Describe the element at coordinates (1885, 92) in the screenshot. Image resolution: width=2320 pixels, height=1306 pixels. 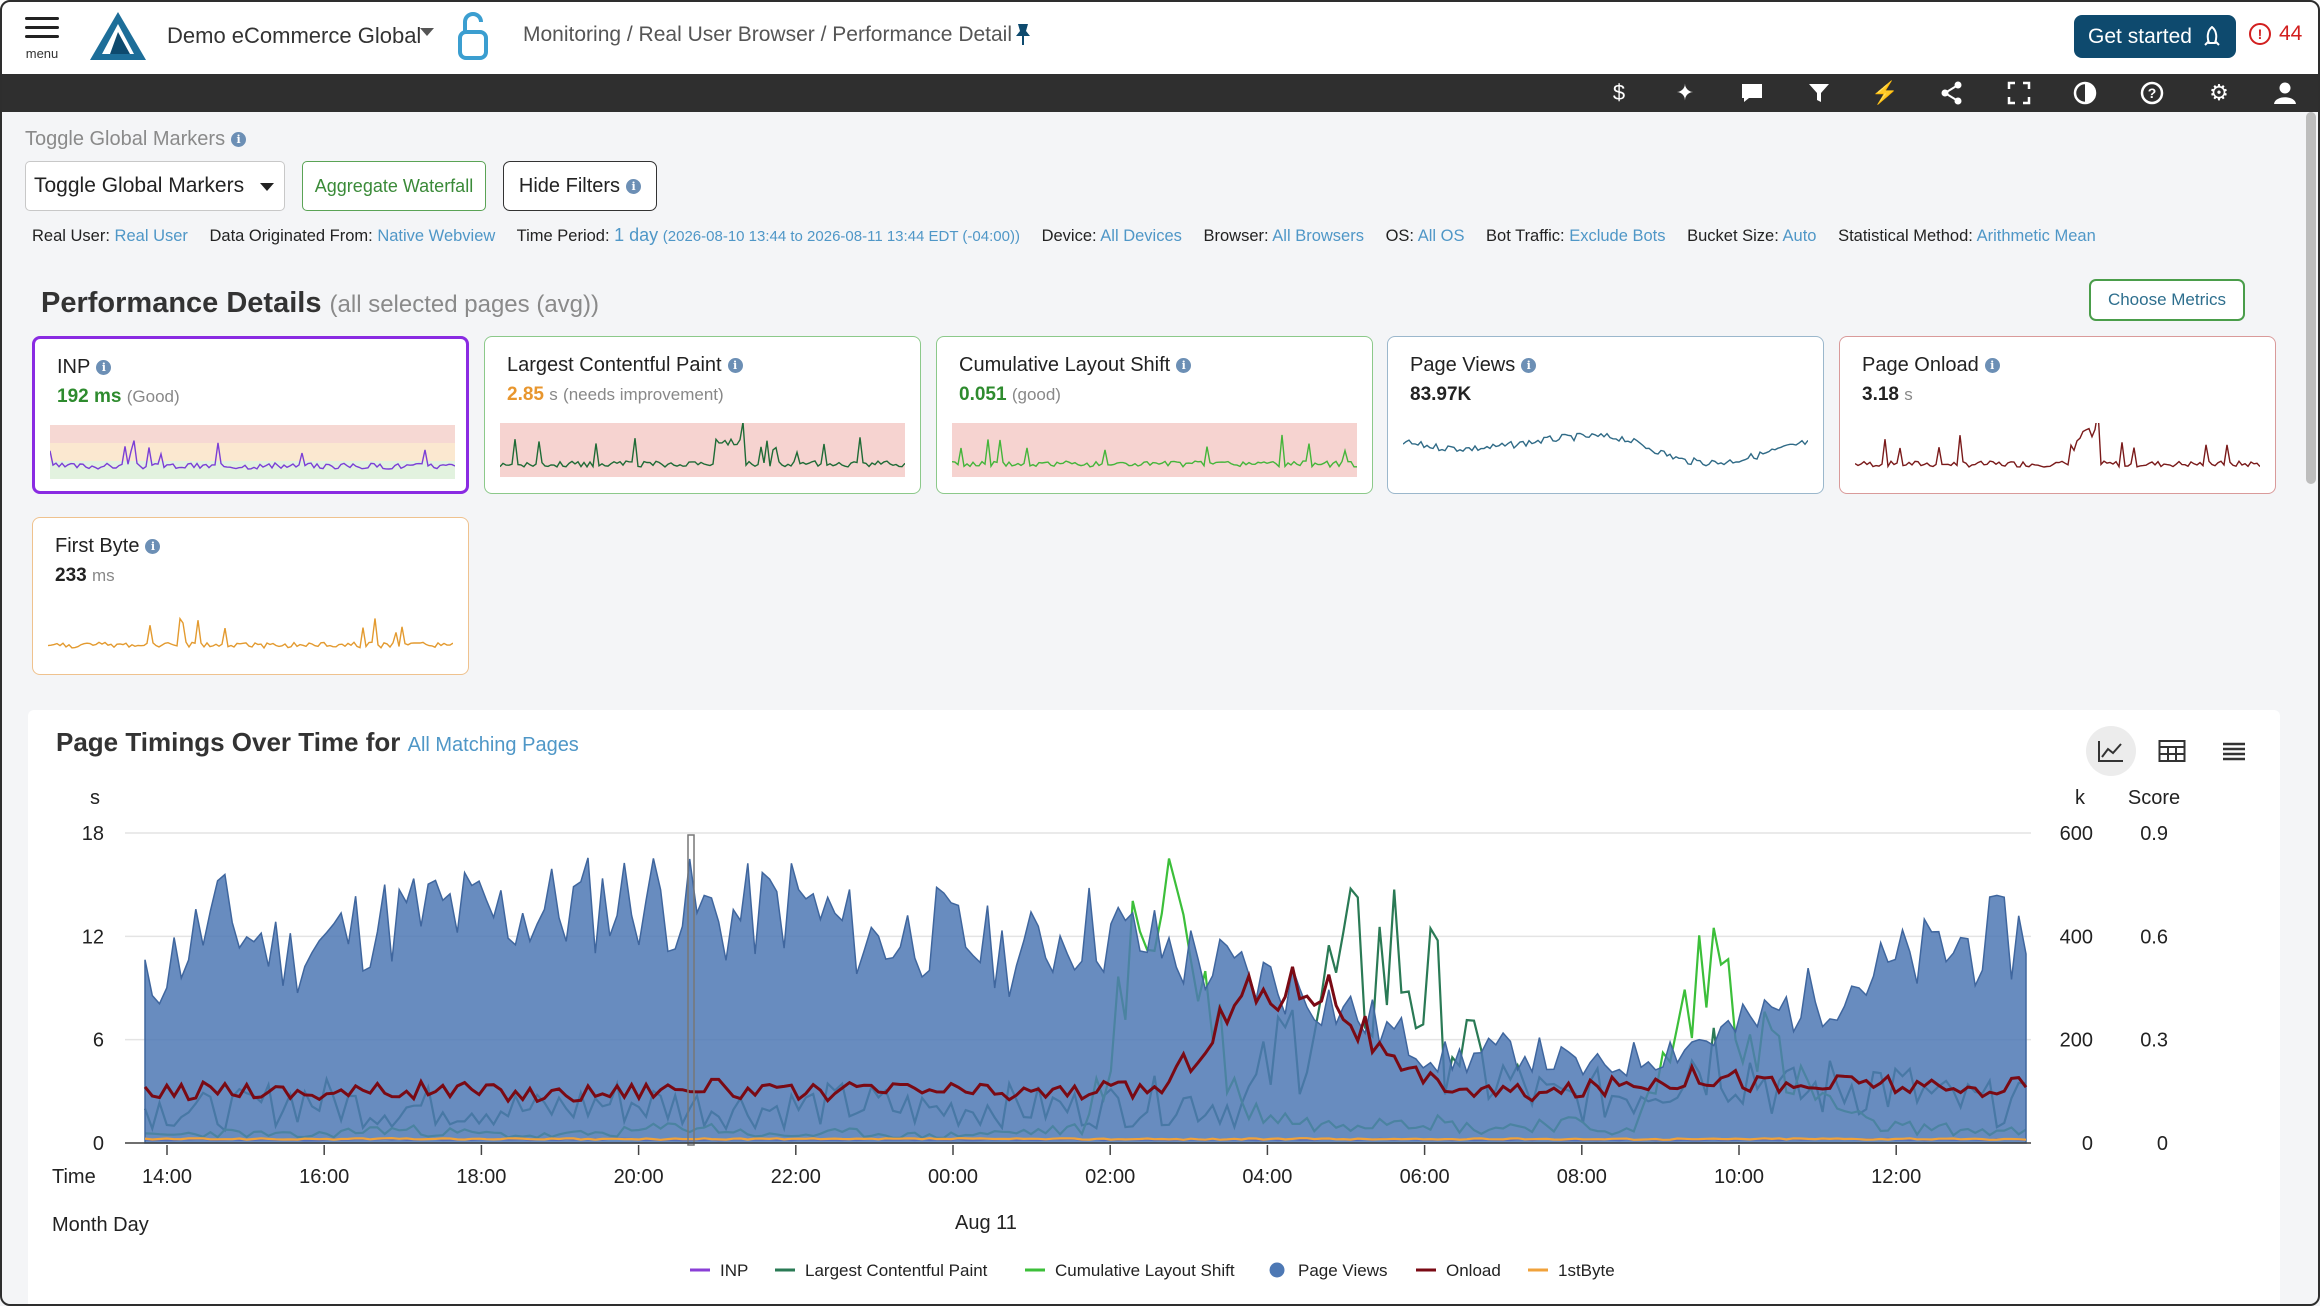
I see `lightning-icon: ⚡` at that location.